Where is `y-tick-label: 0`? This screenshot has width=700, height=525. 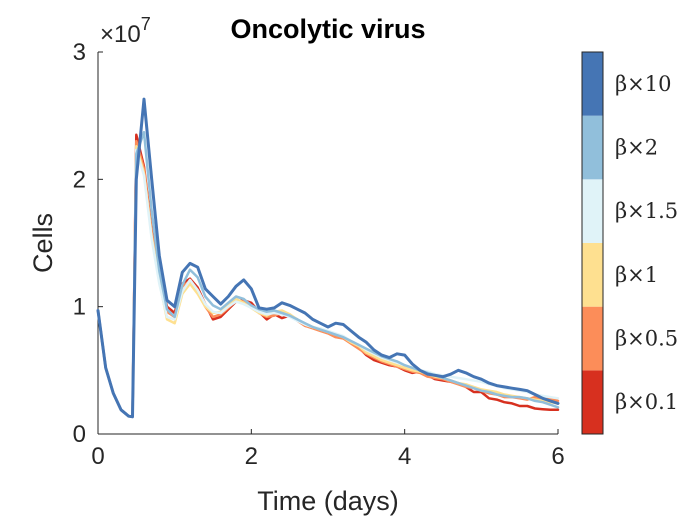
y-tick-label: 0 is located at coordinates (79, 434).